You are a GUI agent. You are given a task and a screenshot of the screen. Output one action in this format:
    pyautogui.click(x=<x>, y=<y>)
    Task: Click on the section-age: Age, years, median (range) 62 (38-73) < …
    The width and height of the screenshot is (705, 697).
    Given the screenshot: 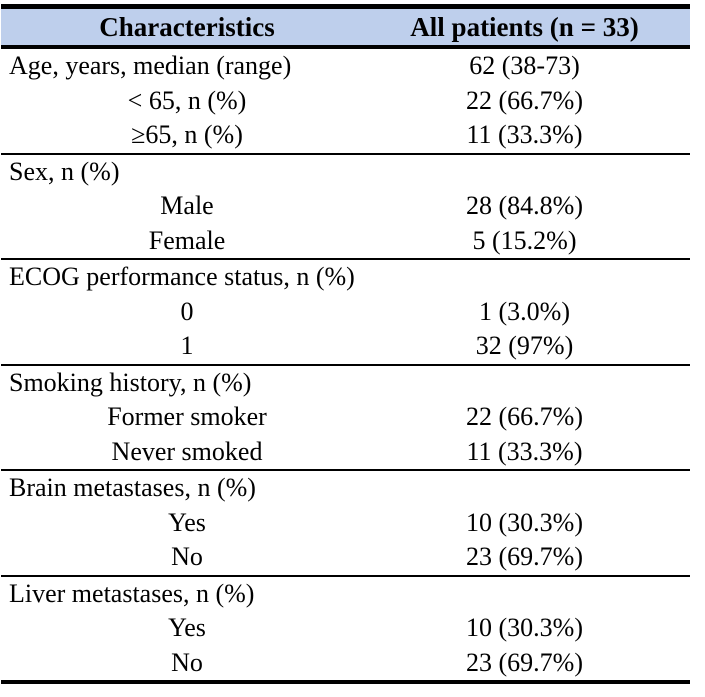 What is the action you would take?
    pyautogui.click(x=345, y=102)
    